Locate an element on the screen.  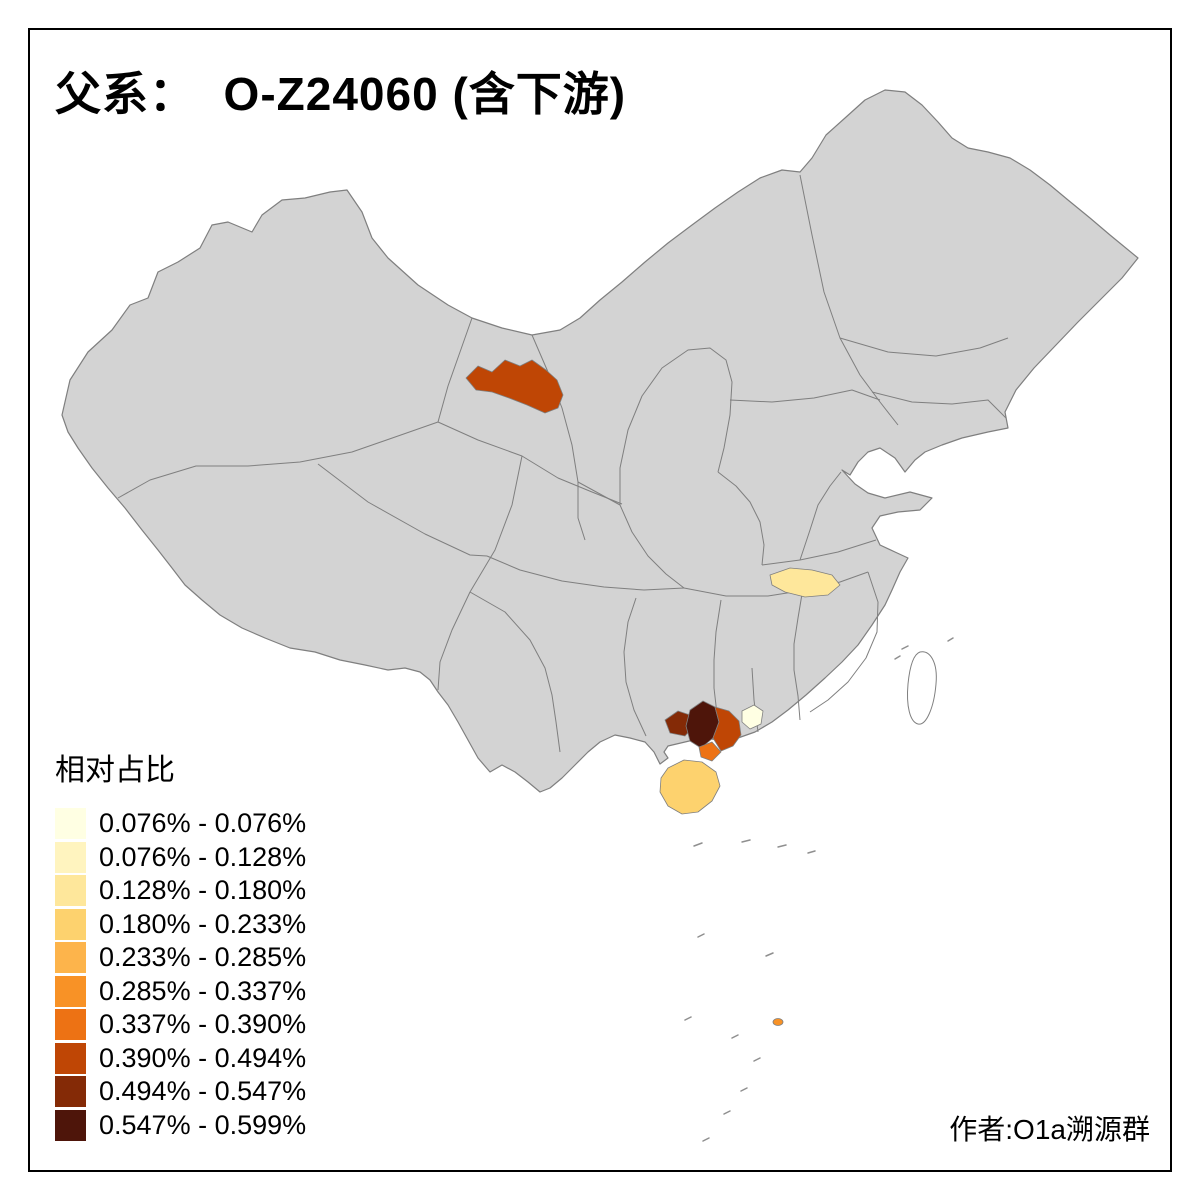
legend-row: 0.233% - 0.285% is located at coordinates (180, 958).